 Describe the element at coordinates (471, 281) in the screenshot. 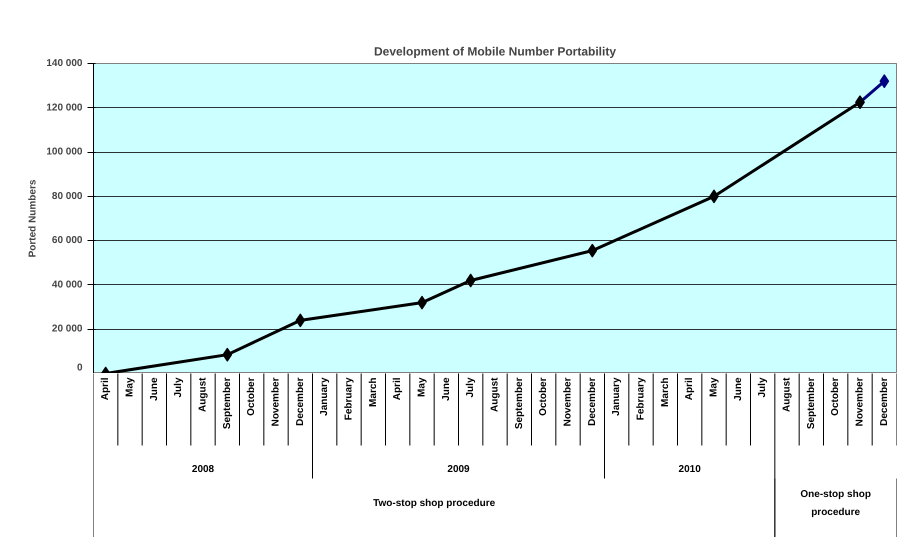

I see `point` at that location.